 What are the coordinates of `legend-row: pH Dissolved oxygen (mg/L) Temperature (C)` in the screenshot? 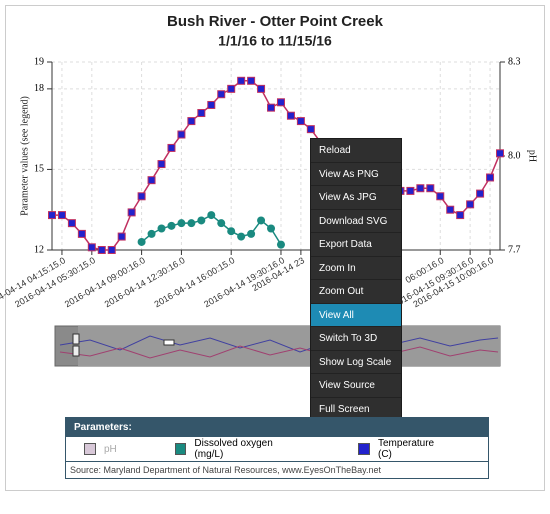 It's located at (277, 449).